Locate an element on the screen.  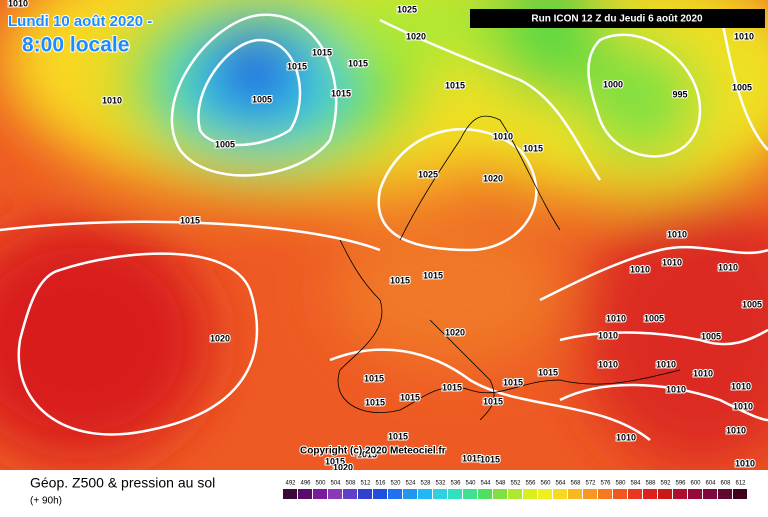
scale-label: 612 is located at coordinates (740, 484).